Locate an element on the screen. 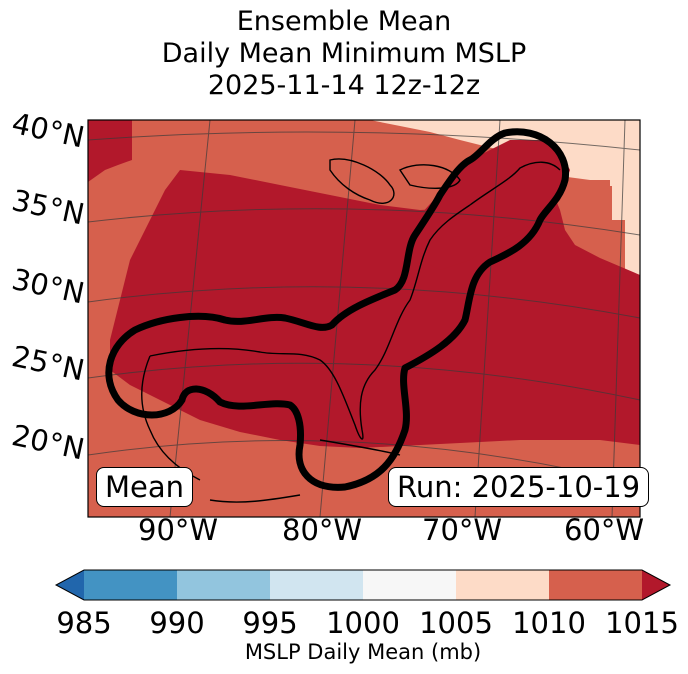 Image resolution: width=688 pixels, height=674 pixels. mean-label-box: Mean is located at coordinates (145, 487).